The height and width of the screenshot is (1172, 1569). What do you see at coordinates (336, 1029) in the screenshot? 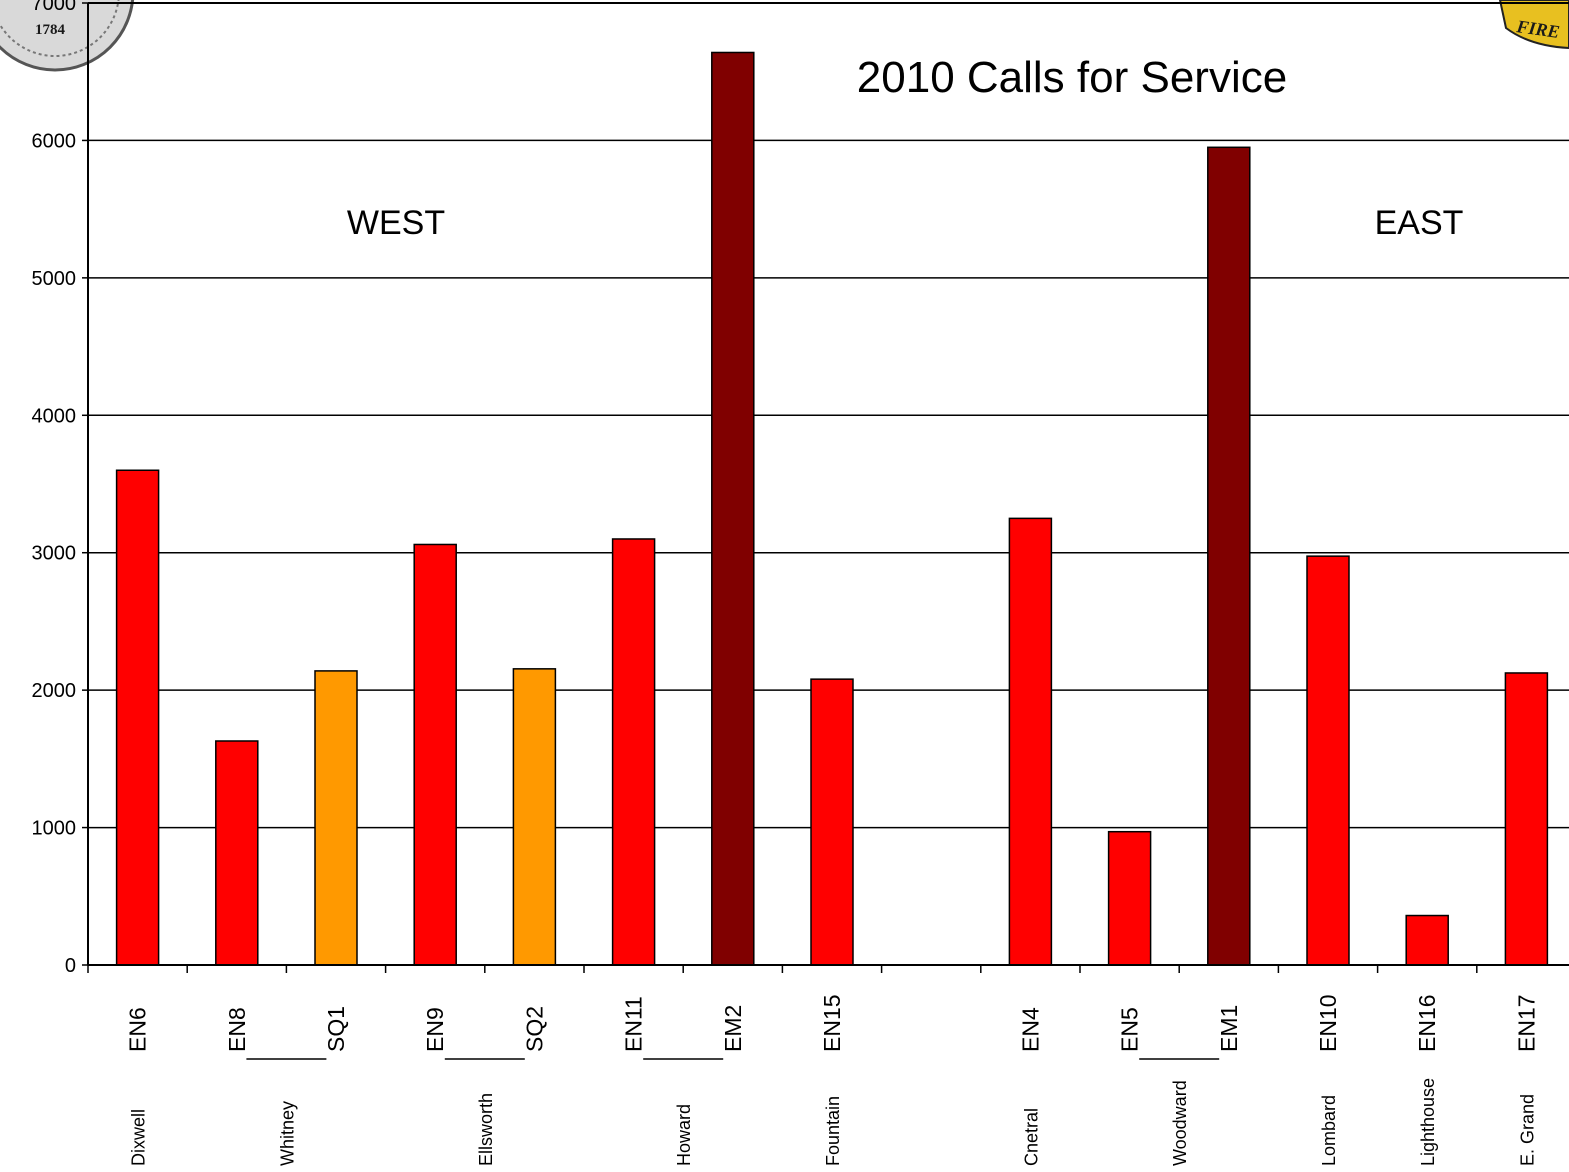
I see `x-tick-label: SQ1` at bounding box center [336, 1029].